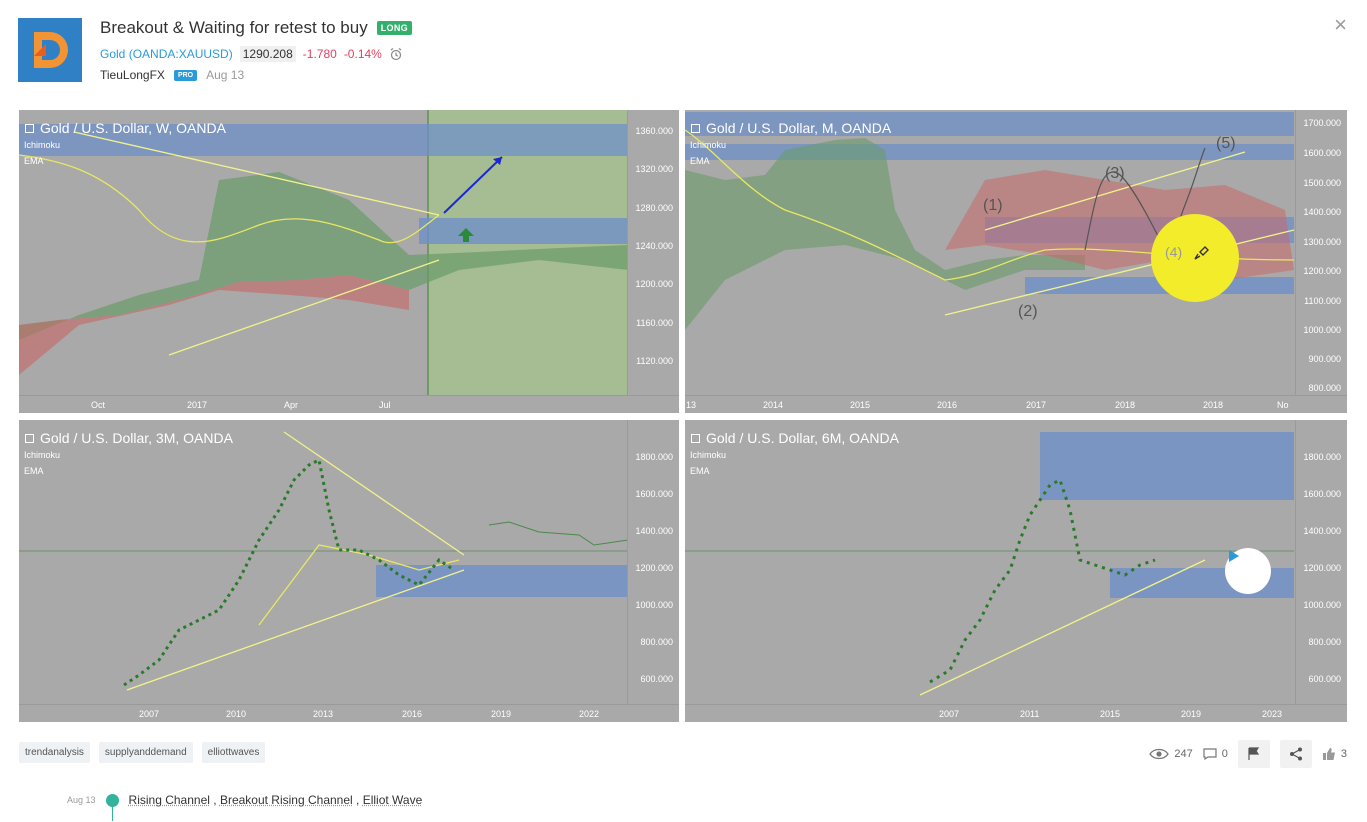 Image resolution: width=1367 pixels, height=822 pixels. I want to click on chart-title: Gold / U.S. Dollar, 6M, OANDA, so click(795, 438).